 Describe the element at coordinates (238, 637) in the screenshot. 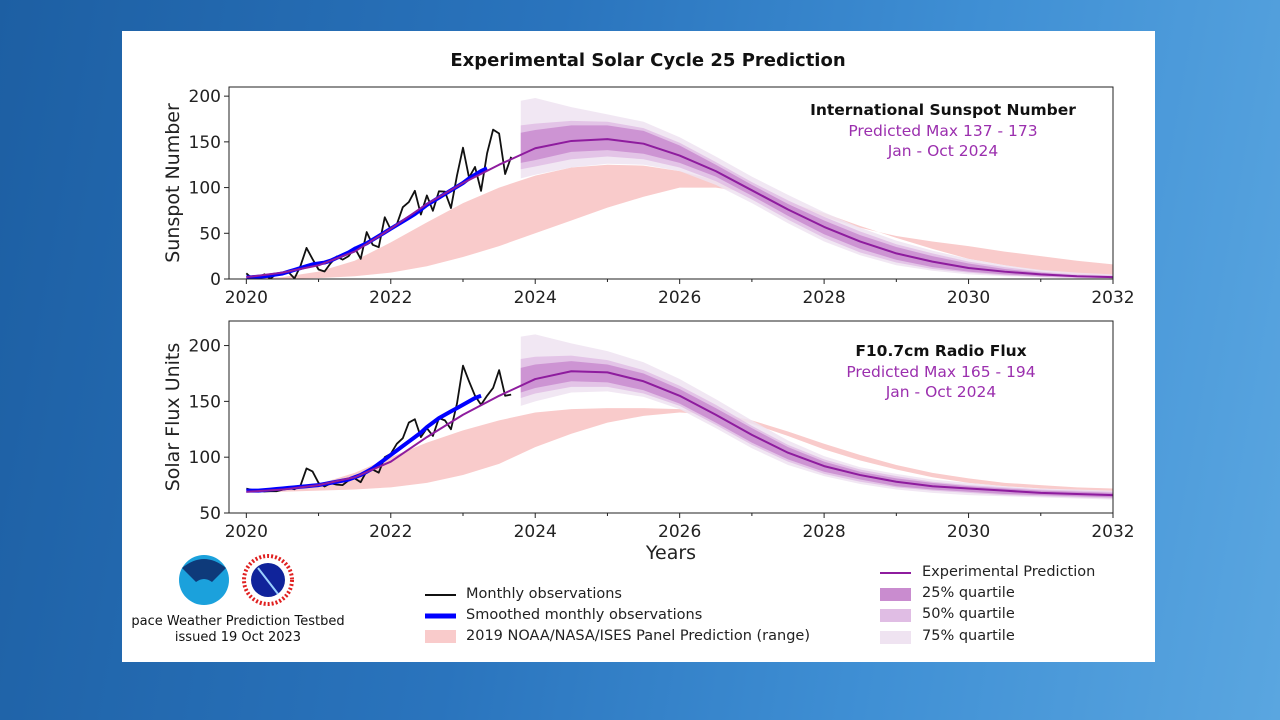

I see `credit-line2: issued 19 Oct 2023` at that location.